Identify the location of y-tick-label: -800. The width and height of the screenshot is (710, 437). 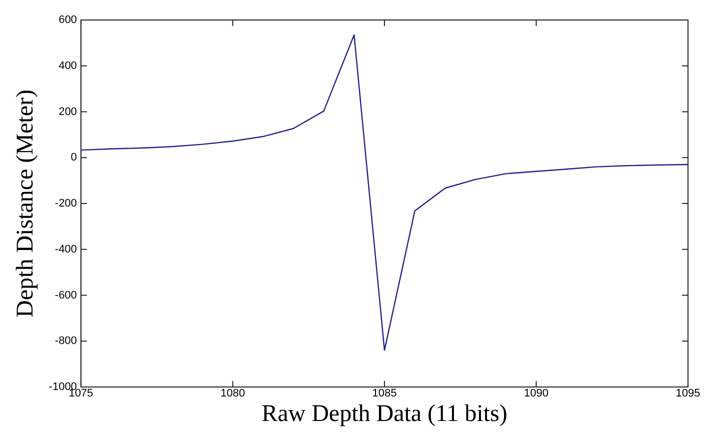
(65, 341).